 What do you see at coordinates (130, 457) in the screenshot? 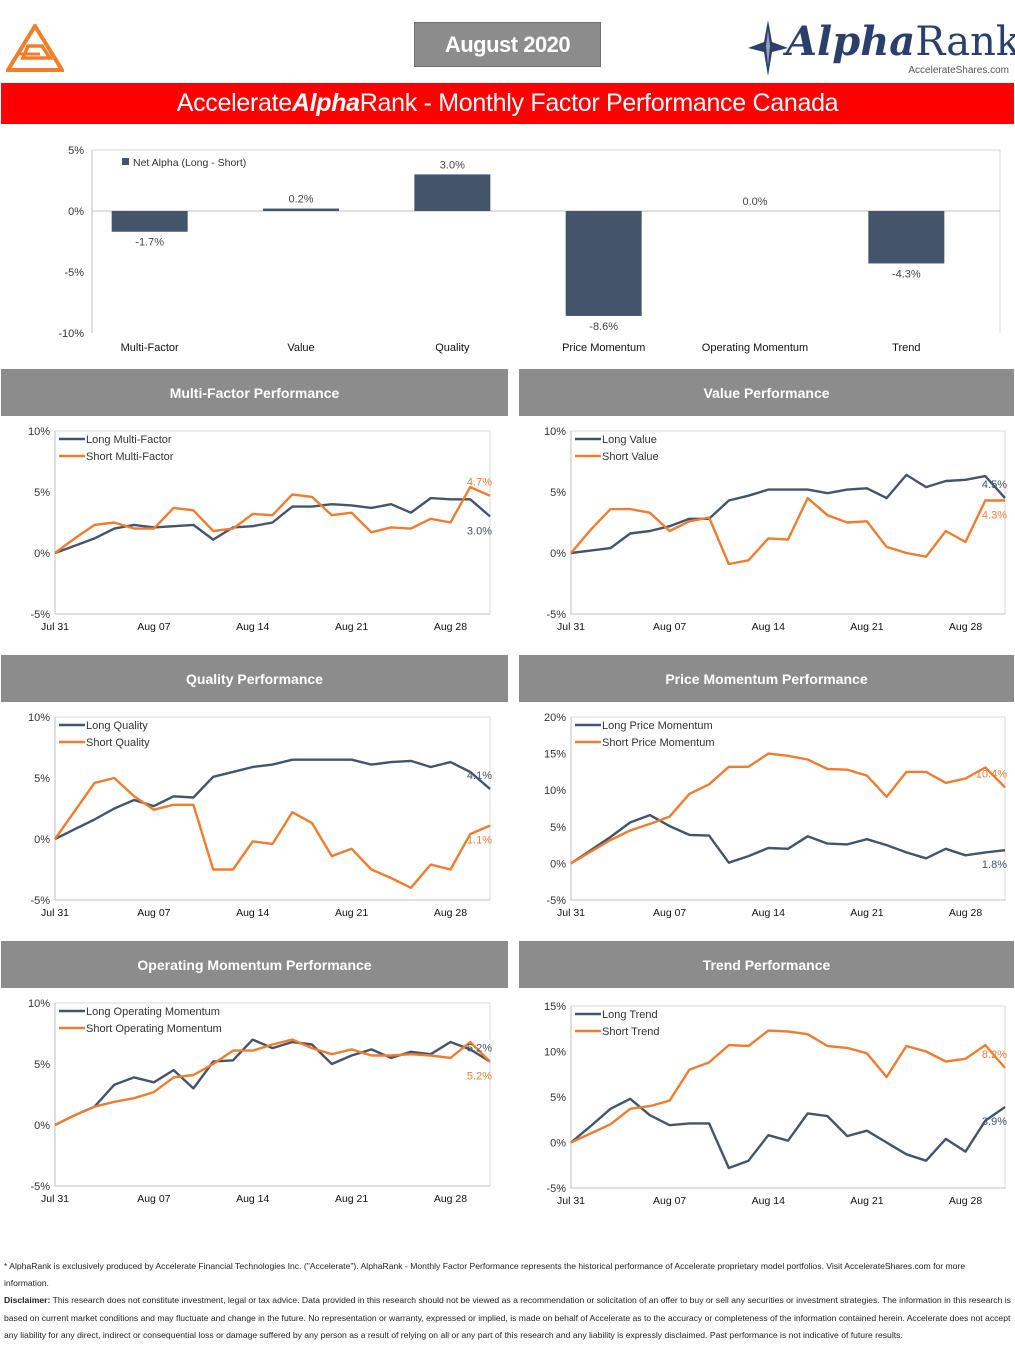
I see `legend-label: Short Multi-Factor` at bounding box center [130, 457].